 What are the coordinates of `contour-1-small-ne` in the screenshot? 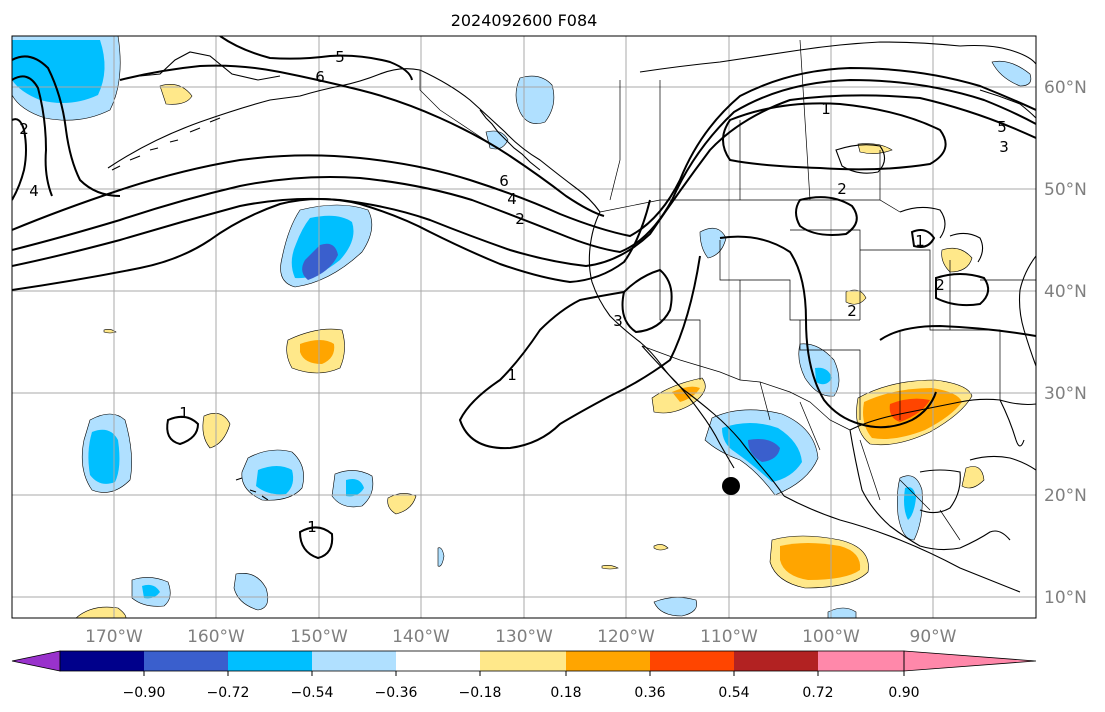 It's located at (923, 238).